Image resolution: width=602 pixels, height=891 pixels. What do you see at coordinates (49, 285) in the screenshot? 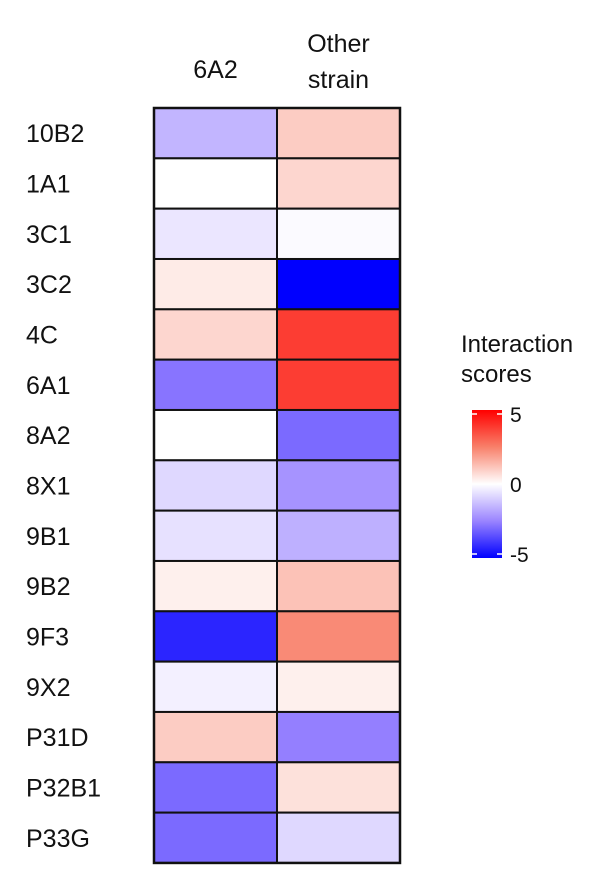
I see `row-label: 3C2` at bounding box center [49, 285].